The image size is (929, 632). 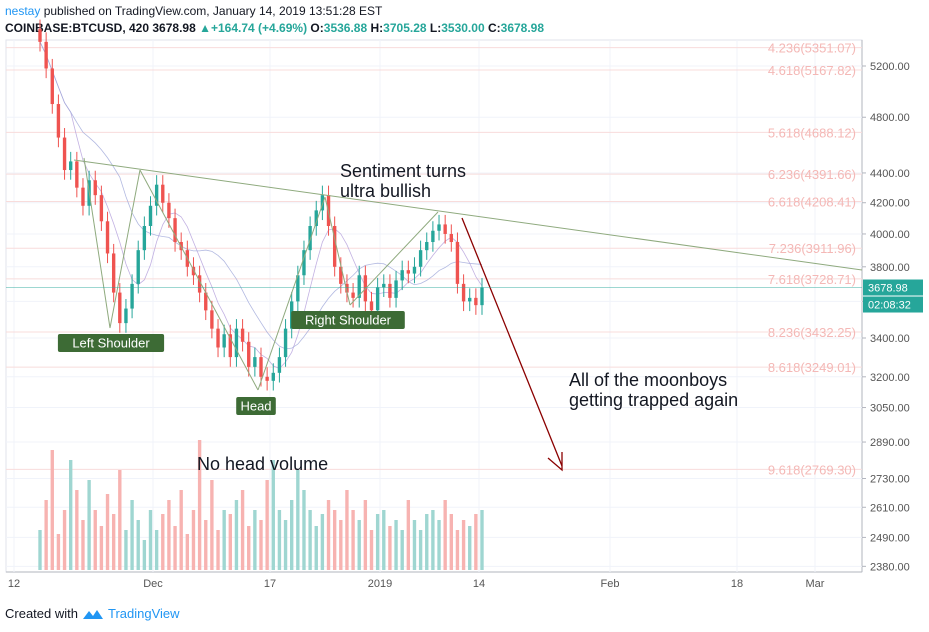 What do you see at coordinates (812, 367) in the screenshot?
I see `fib-level-label: 8.618(3249.01)` at bounding box center [812, 367].